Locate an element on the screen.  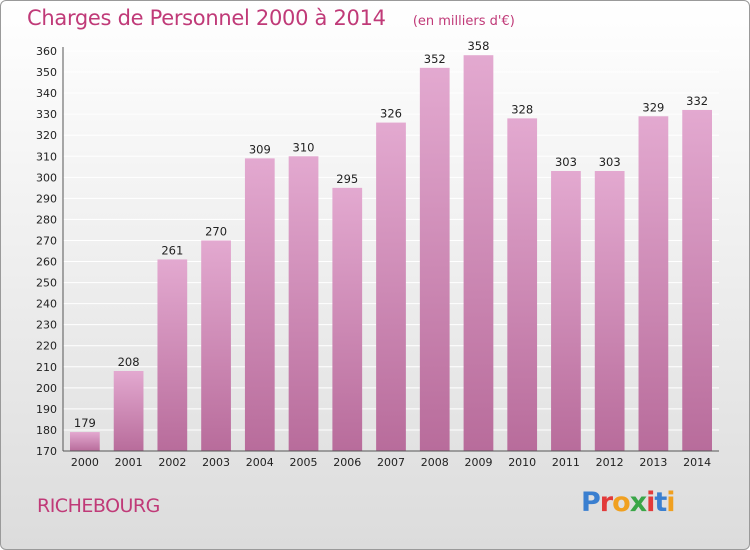
x-tick-label-2000: 2000 is located at coordinates (85, 462).